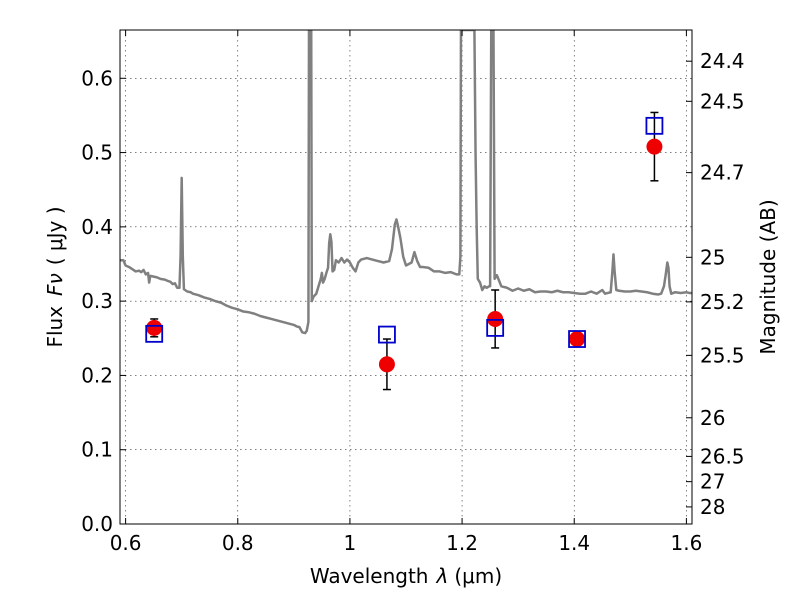 The height and width of the screenshot is (600, 800). I want to click on x-axis-label-unit: (μm), so click(478, 576).